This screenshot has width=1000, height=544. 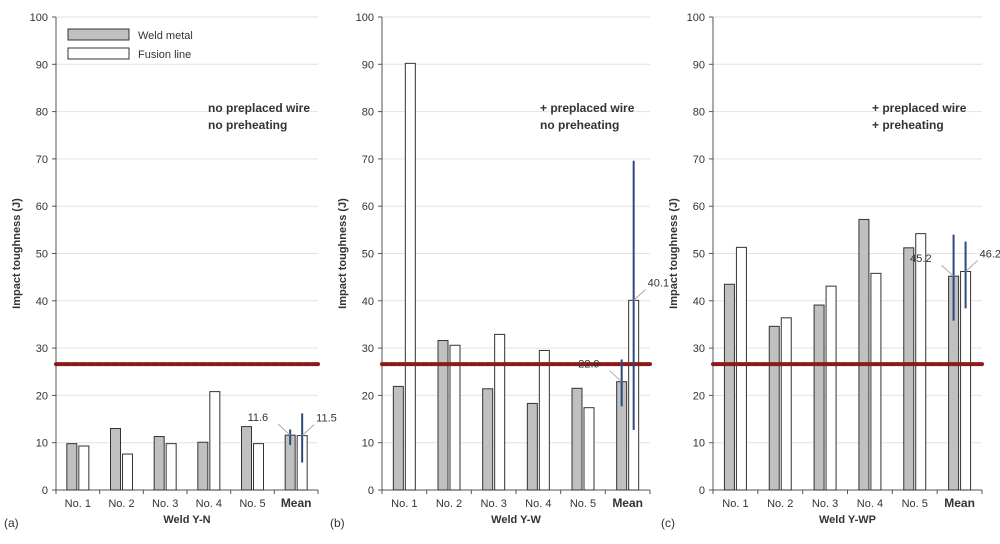 What do you see at coordinates (337, 523) in the screenshot?
I see `panel-label: (b)` at bounding box center [337, 523].